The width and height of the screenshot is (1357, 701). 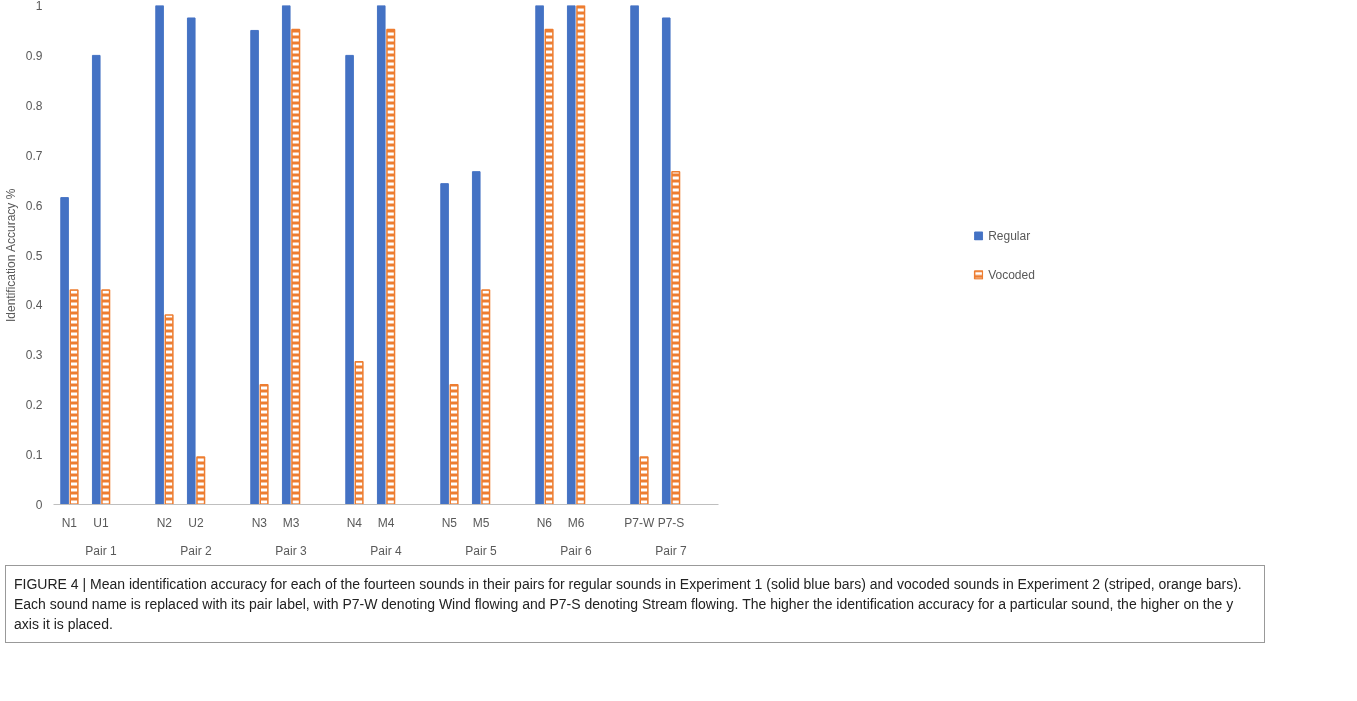 What do you see at coordinates (544, 522) in the screenshot?
I see `x-tick-label: N6` at bounding box center [544, 522].